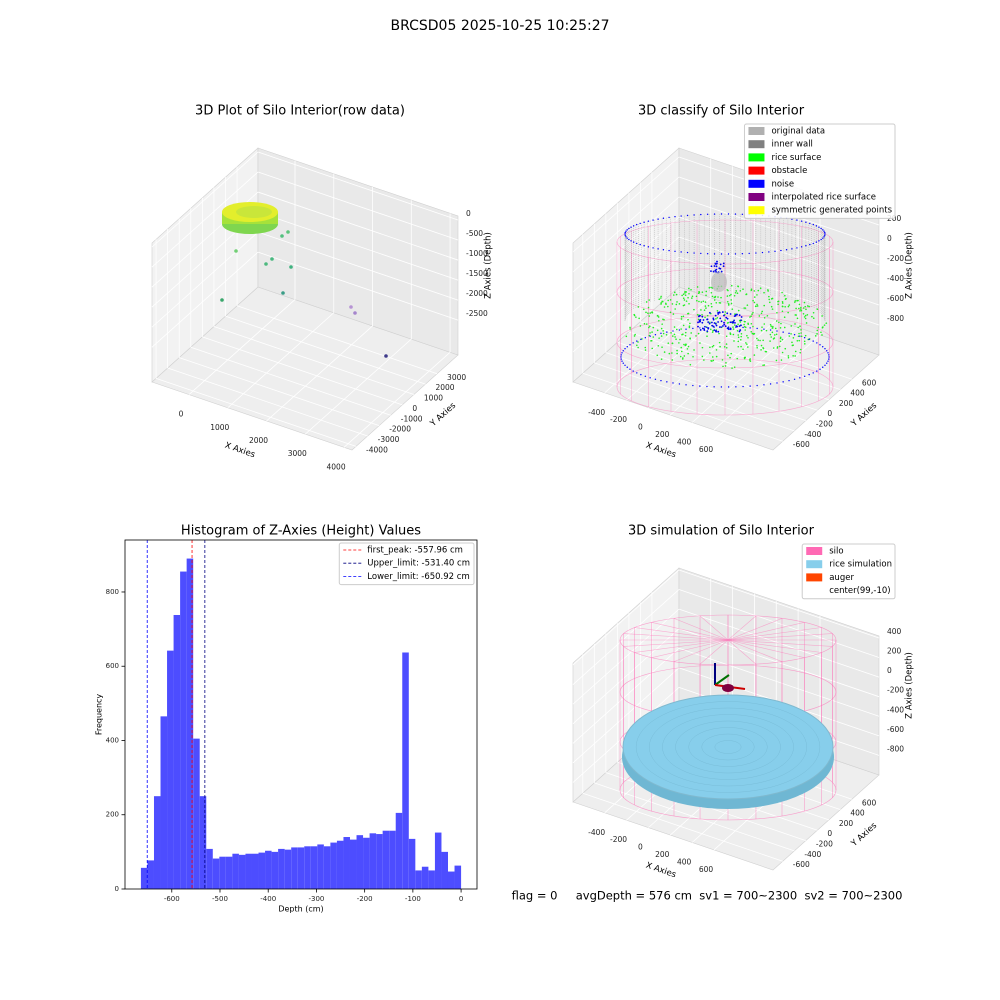  Describe the element at coordinates (477, 273) in the screenshot. I see `z-tick-label: -1500` at that location.